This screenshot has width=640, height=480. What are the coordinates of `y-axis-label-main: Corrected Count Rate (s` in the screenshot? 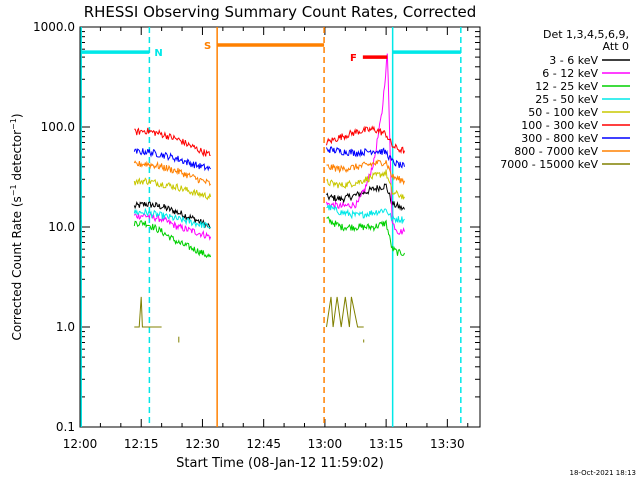 It's located at (17, 268).